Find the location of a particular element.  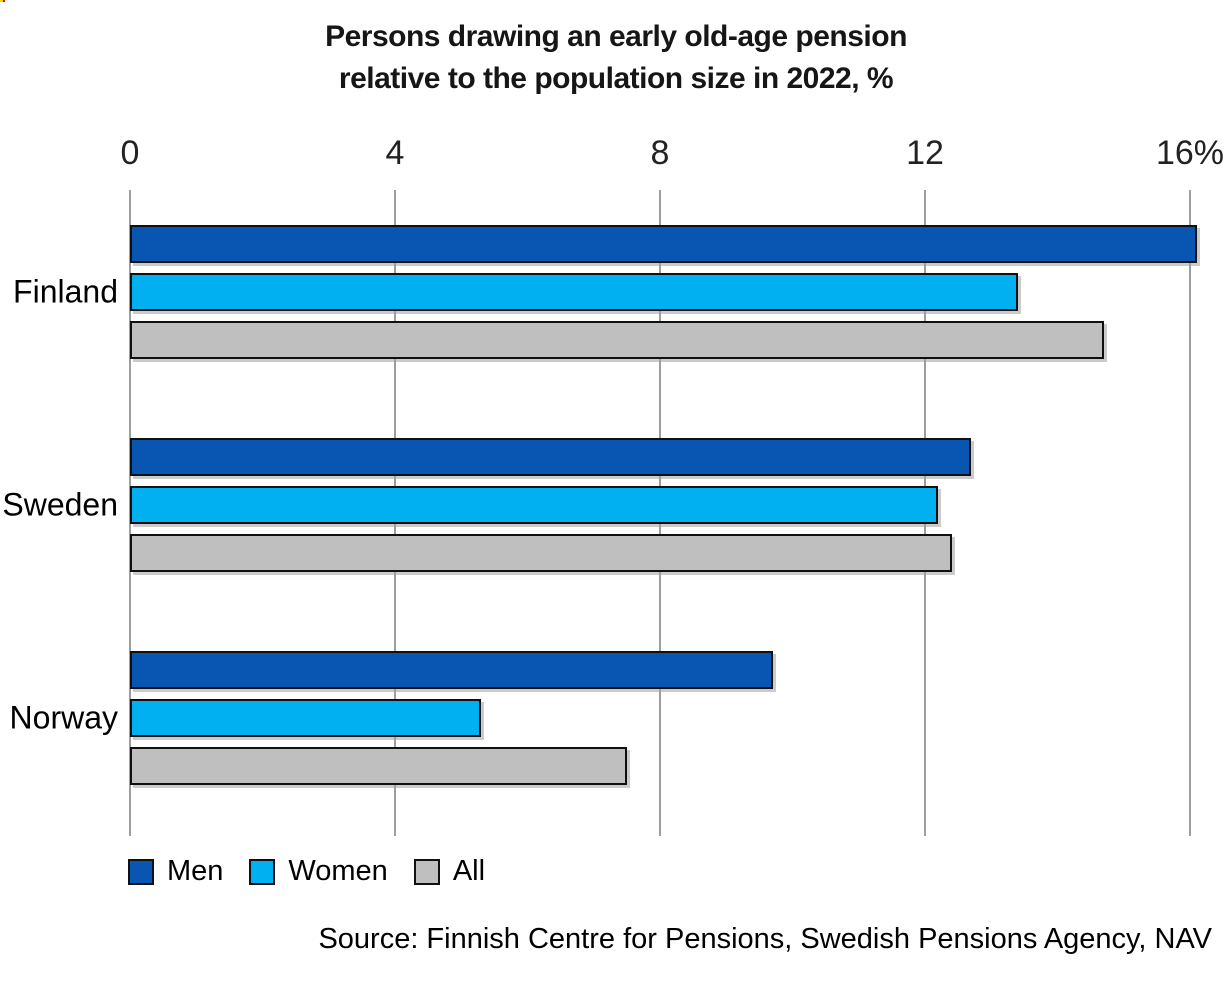

x-axis-tick-label-0: 0 is located at coordinates (130, 153).